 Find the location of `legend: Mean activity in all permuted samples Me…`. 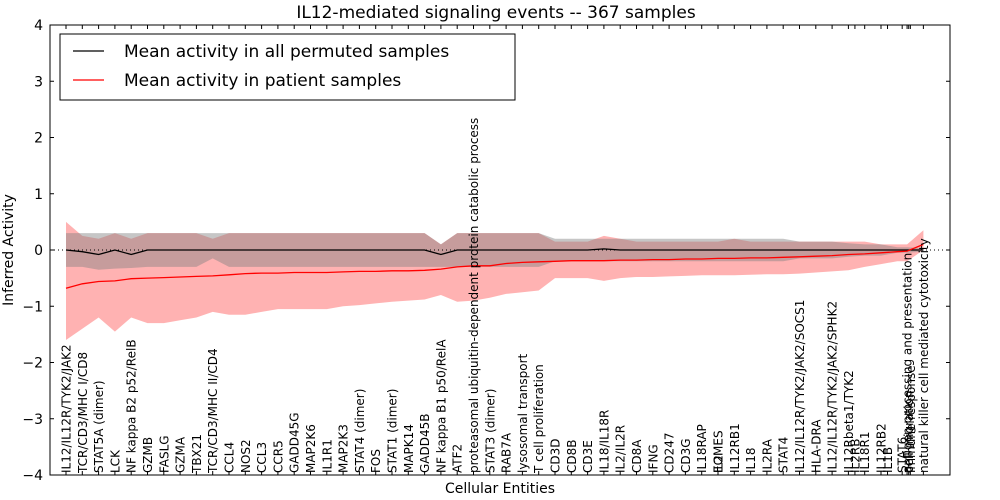

legend: Mean activity in all permuted samples Me… is located at coordinates (287, 67).